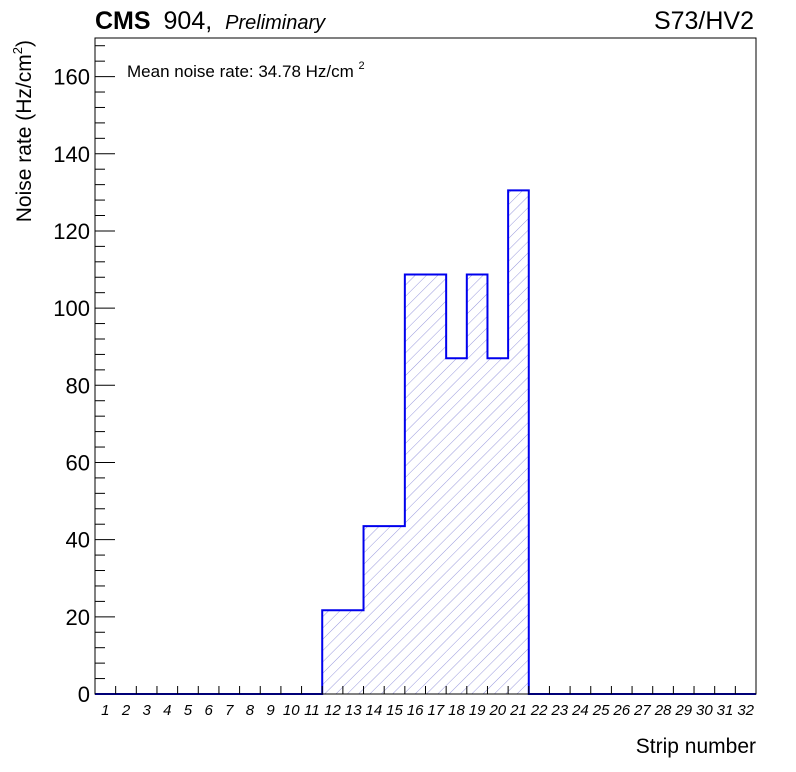  Describe the element at coordinates (745, 710) in the screenshot. I see `x-tick-label: 32` at that location.